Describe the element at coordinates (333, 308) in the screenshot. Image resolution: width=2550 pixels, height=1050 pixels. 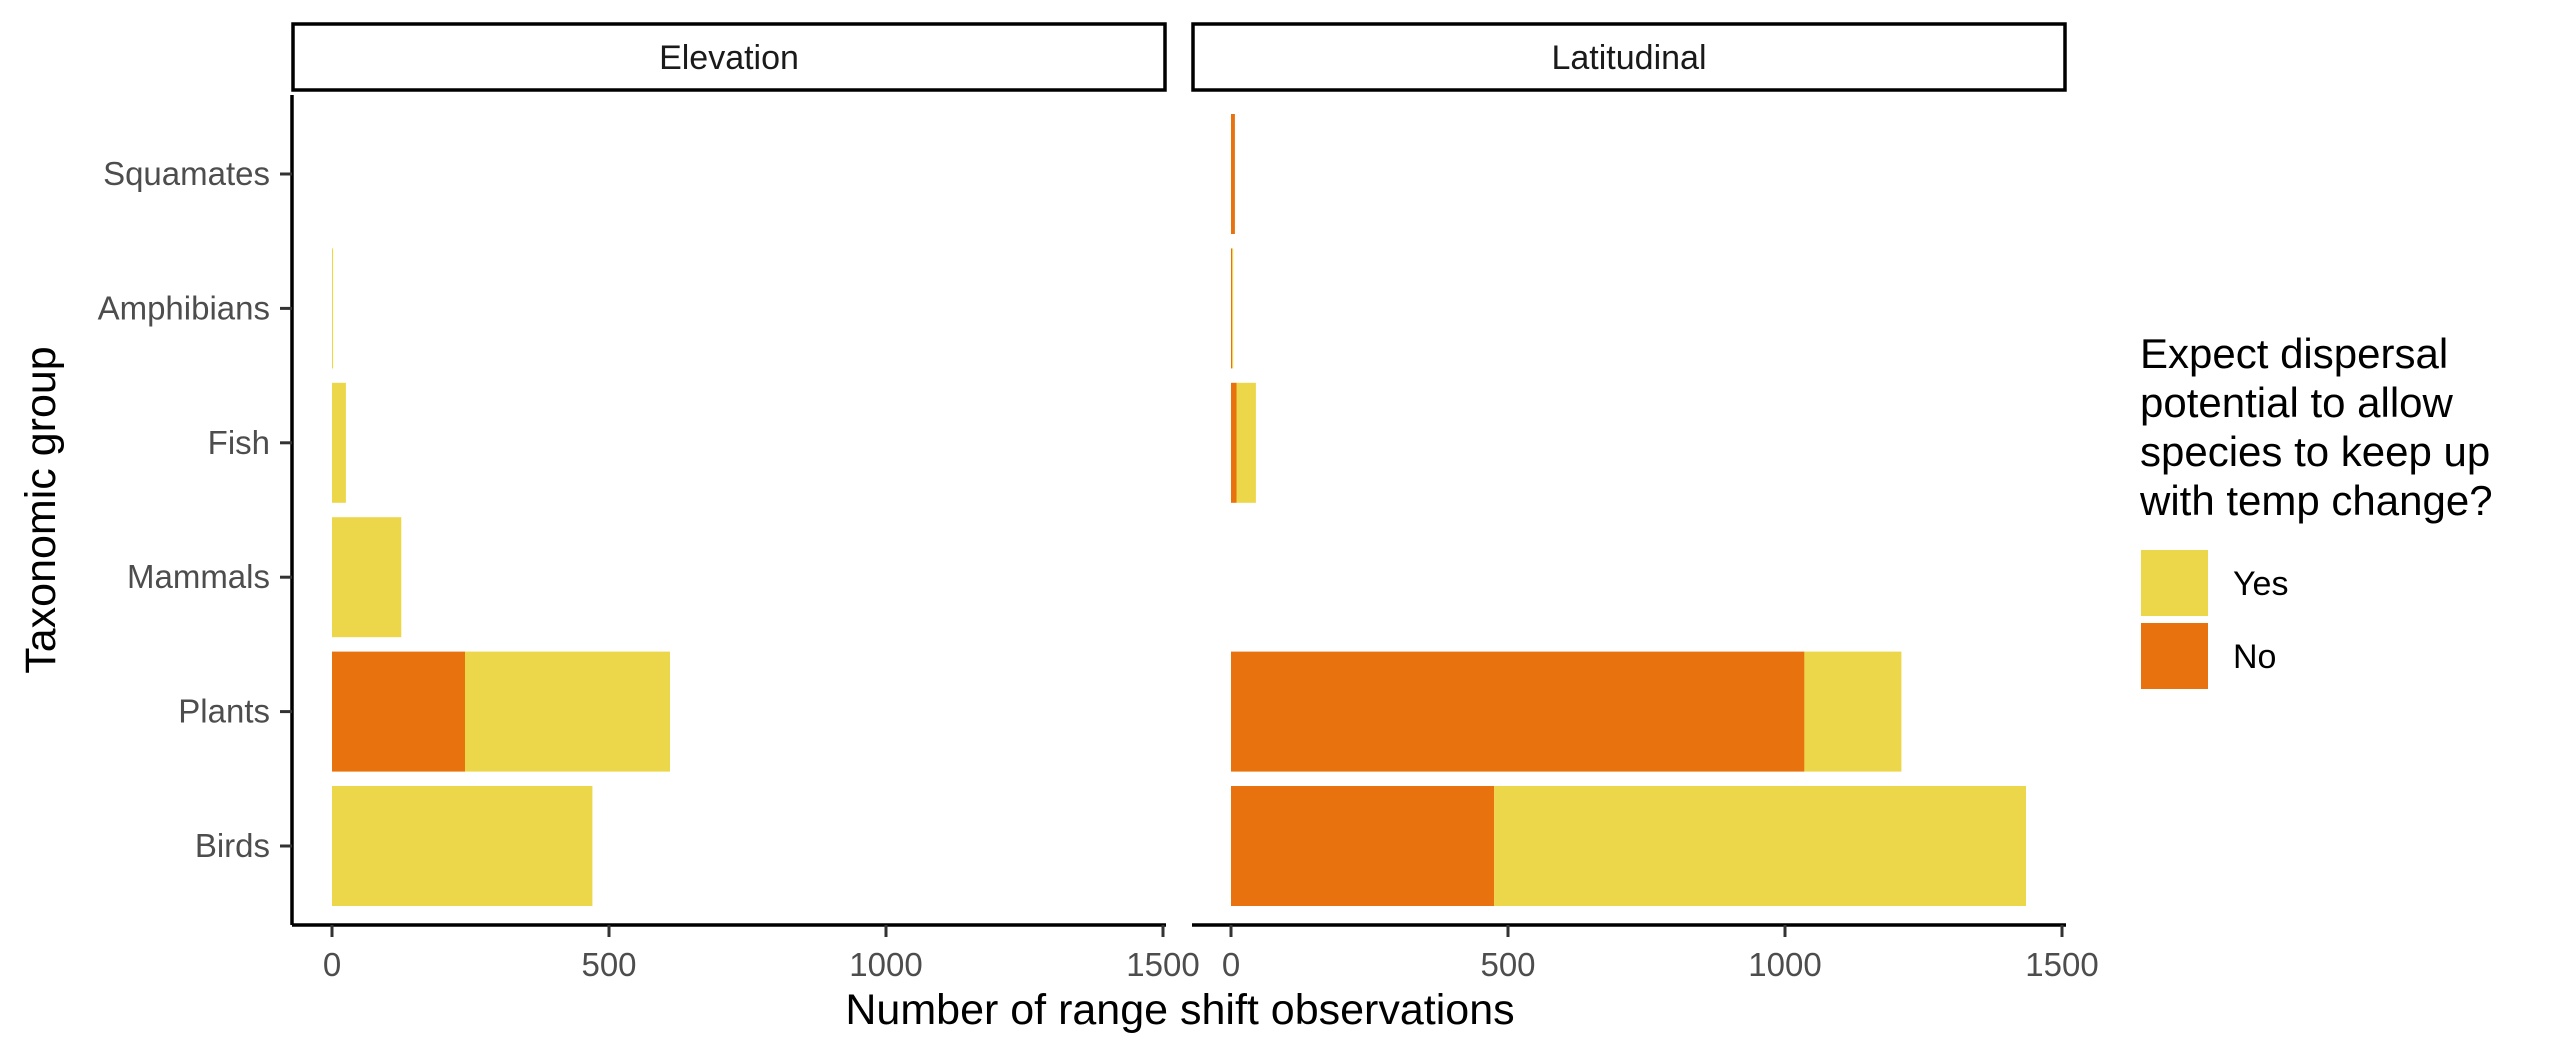
I see `bar-elevation-amphibians-yes` at that location.